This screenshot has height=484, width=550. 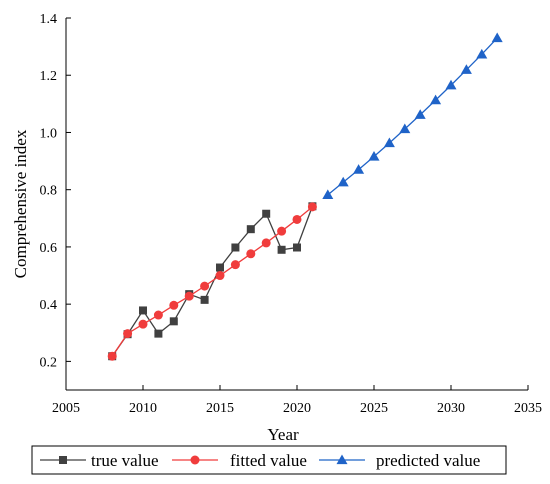 I want to click on y-tick-label-4: 1.0, so click(x=49, y=133).